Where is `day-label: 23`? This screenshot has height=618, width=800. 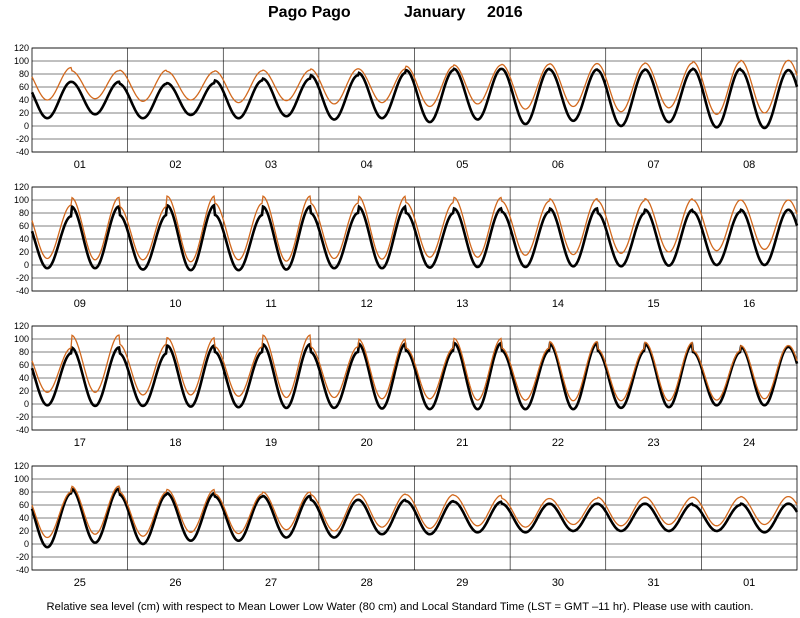
day-label: 23 is located at coordinates (653, 443).